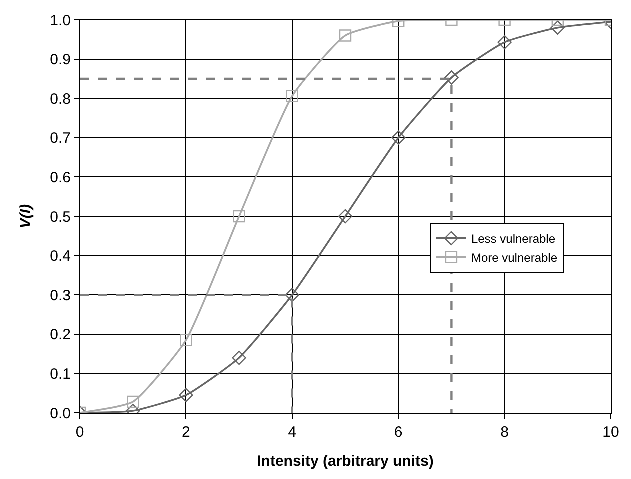  Describe the element at coordinates (60, 374) in the screenshot. I see `y-tick-label: 0.1` at that location.